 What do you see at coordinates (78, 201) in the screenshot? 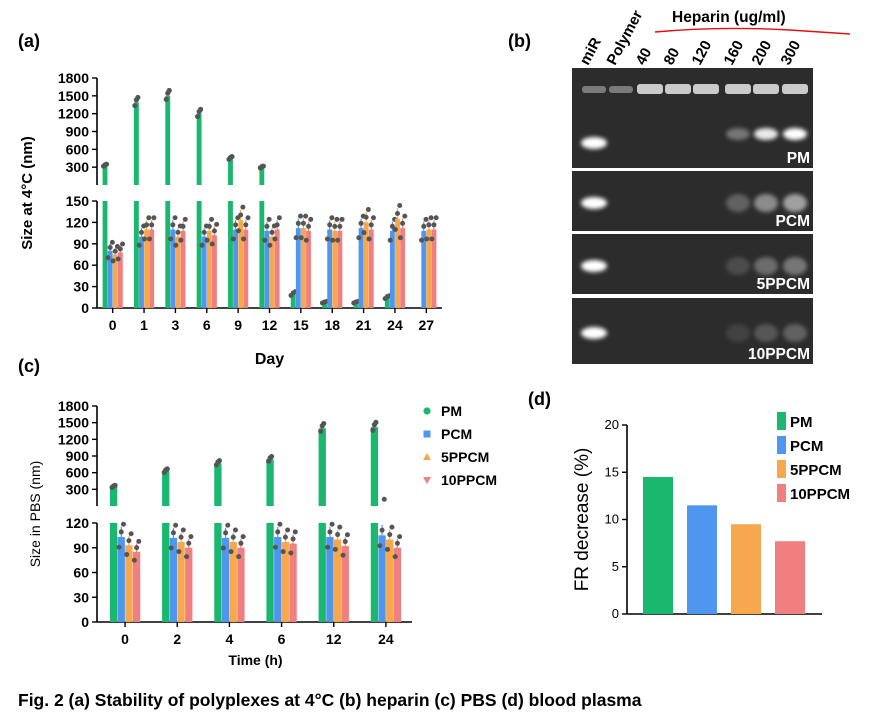
I see `y-tick-label: 150` at bounding box center [78, 201].